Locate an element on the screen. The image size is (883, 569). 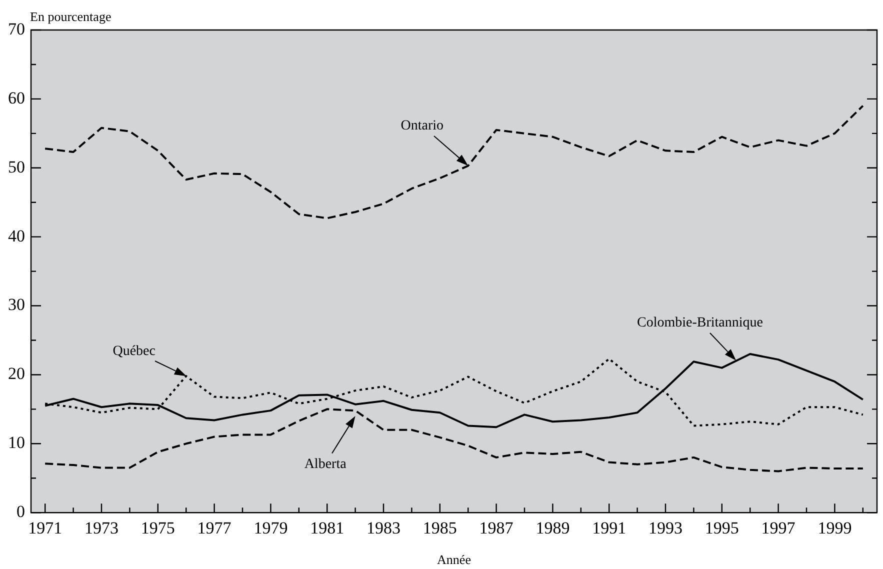
x-tick-label: 1989 is located at coordinates (553, 528).